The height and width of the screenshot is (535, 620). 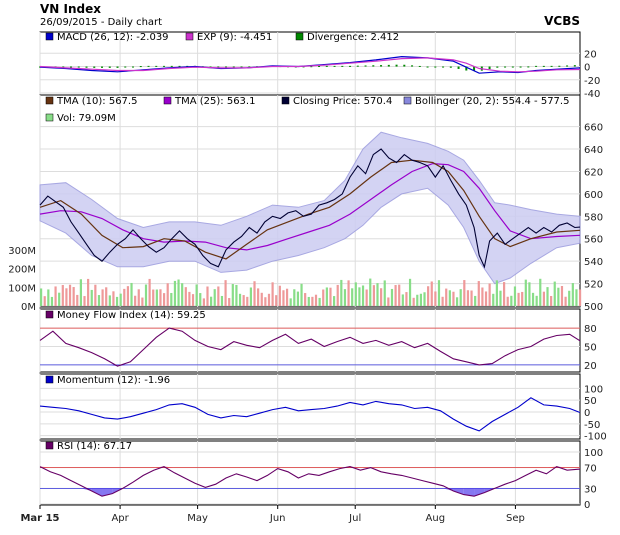 What do you see at coordinates (492, 101) in the screenshot?
I see `price-legend-label: Bollinger (20, 2): 554.4 - 577.5` at bounding box center [492, 101].